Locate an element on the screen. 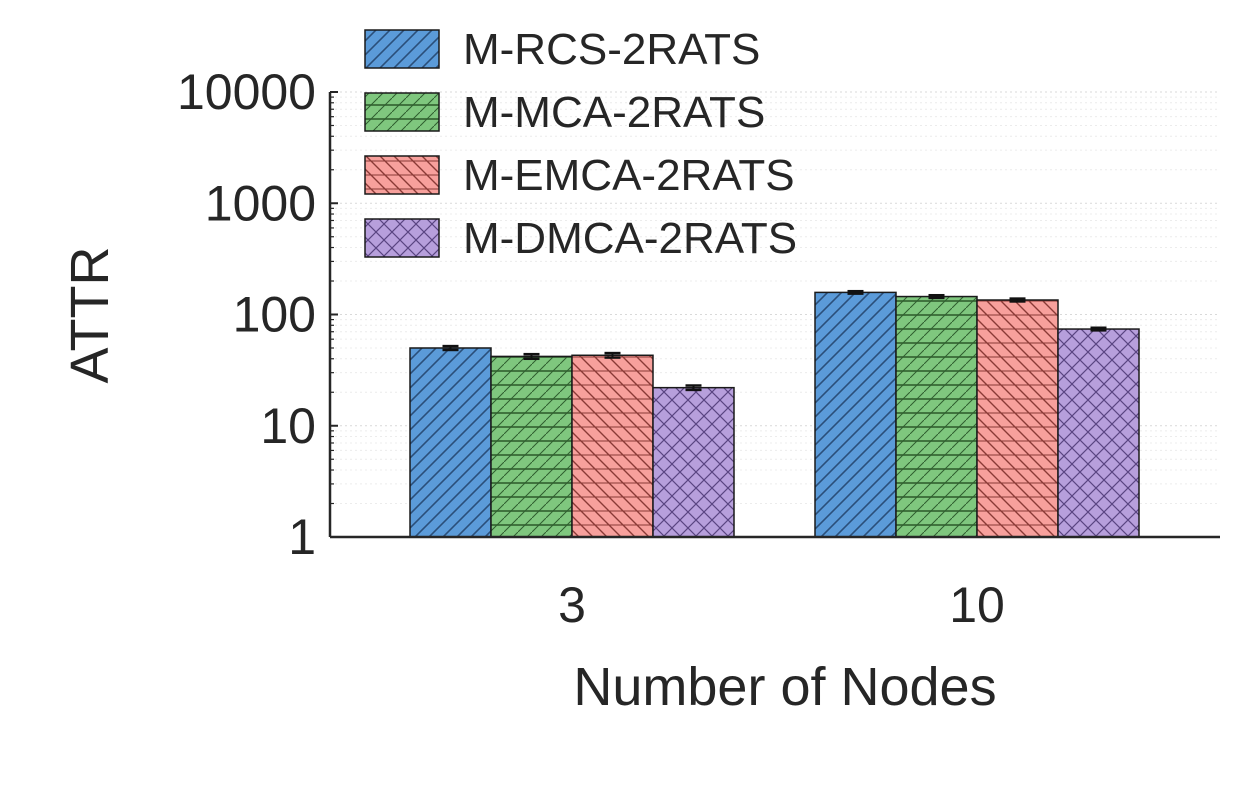  legend-item: M-RCS-2RATS is located at coordinates (562, 49).